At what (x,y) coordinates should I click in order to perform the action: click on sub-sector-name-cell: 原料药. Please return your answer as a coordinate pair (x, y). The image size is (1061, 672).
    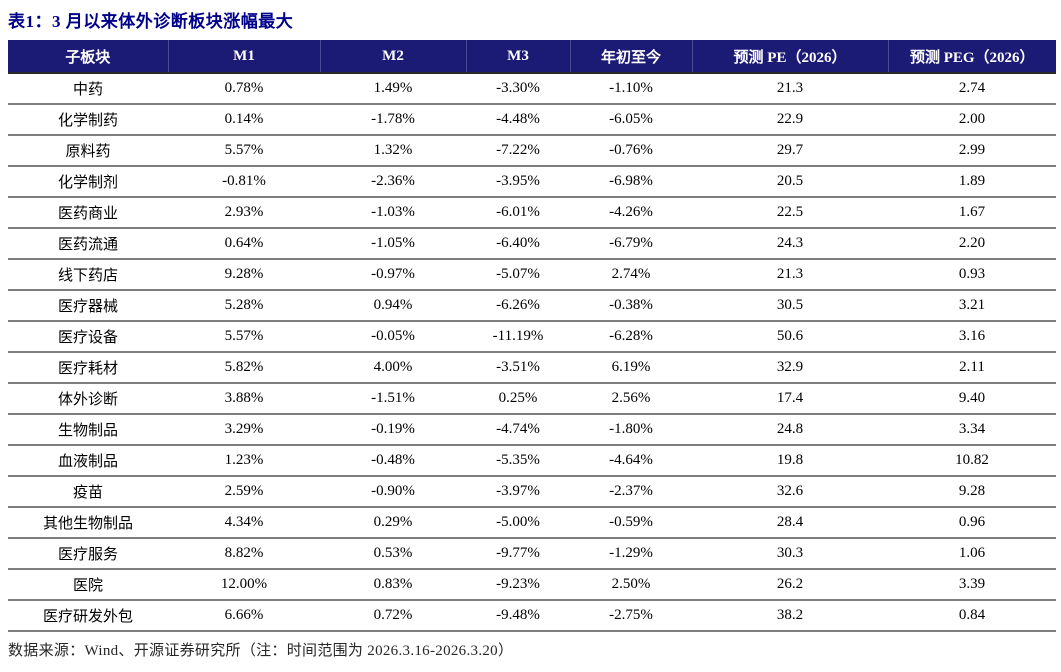
    Looking at the image, I should click on (88, 151).